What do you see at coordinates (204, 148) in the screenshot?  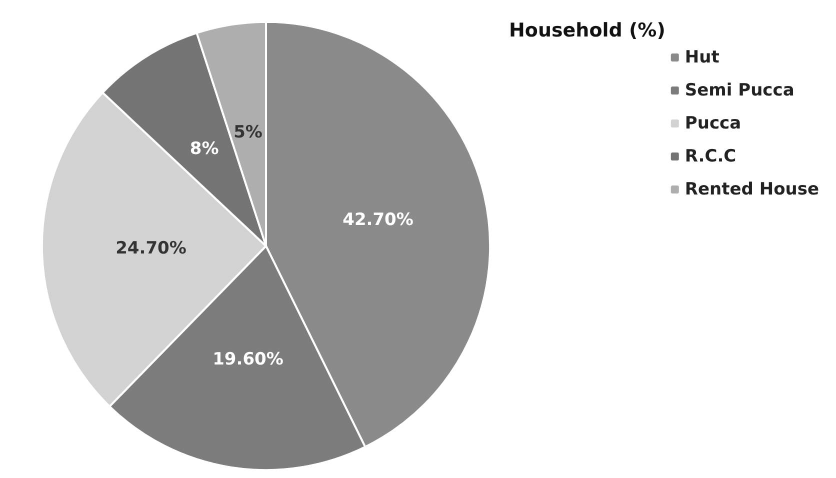 I see `data-label: 8%` at bounding box center [204, 148].